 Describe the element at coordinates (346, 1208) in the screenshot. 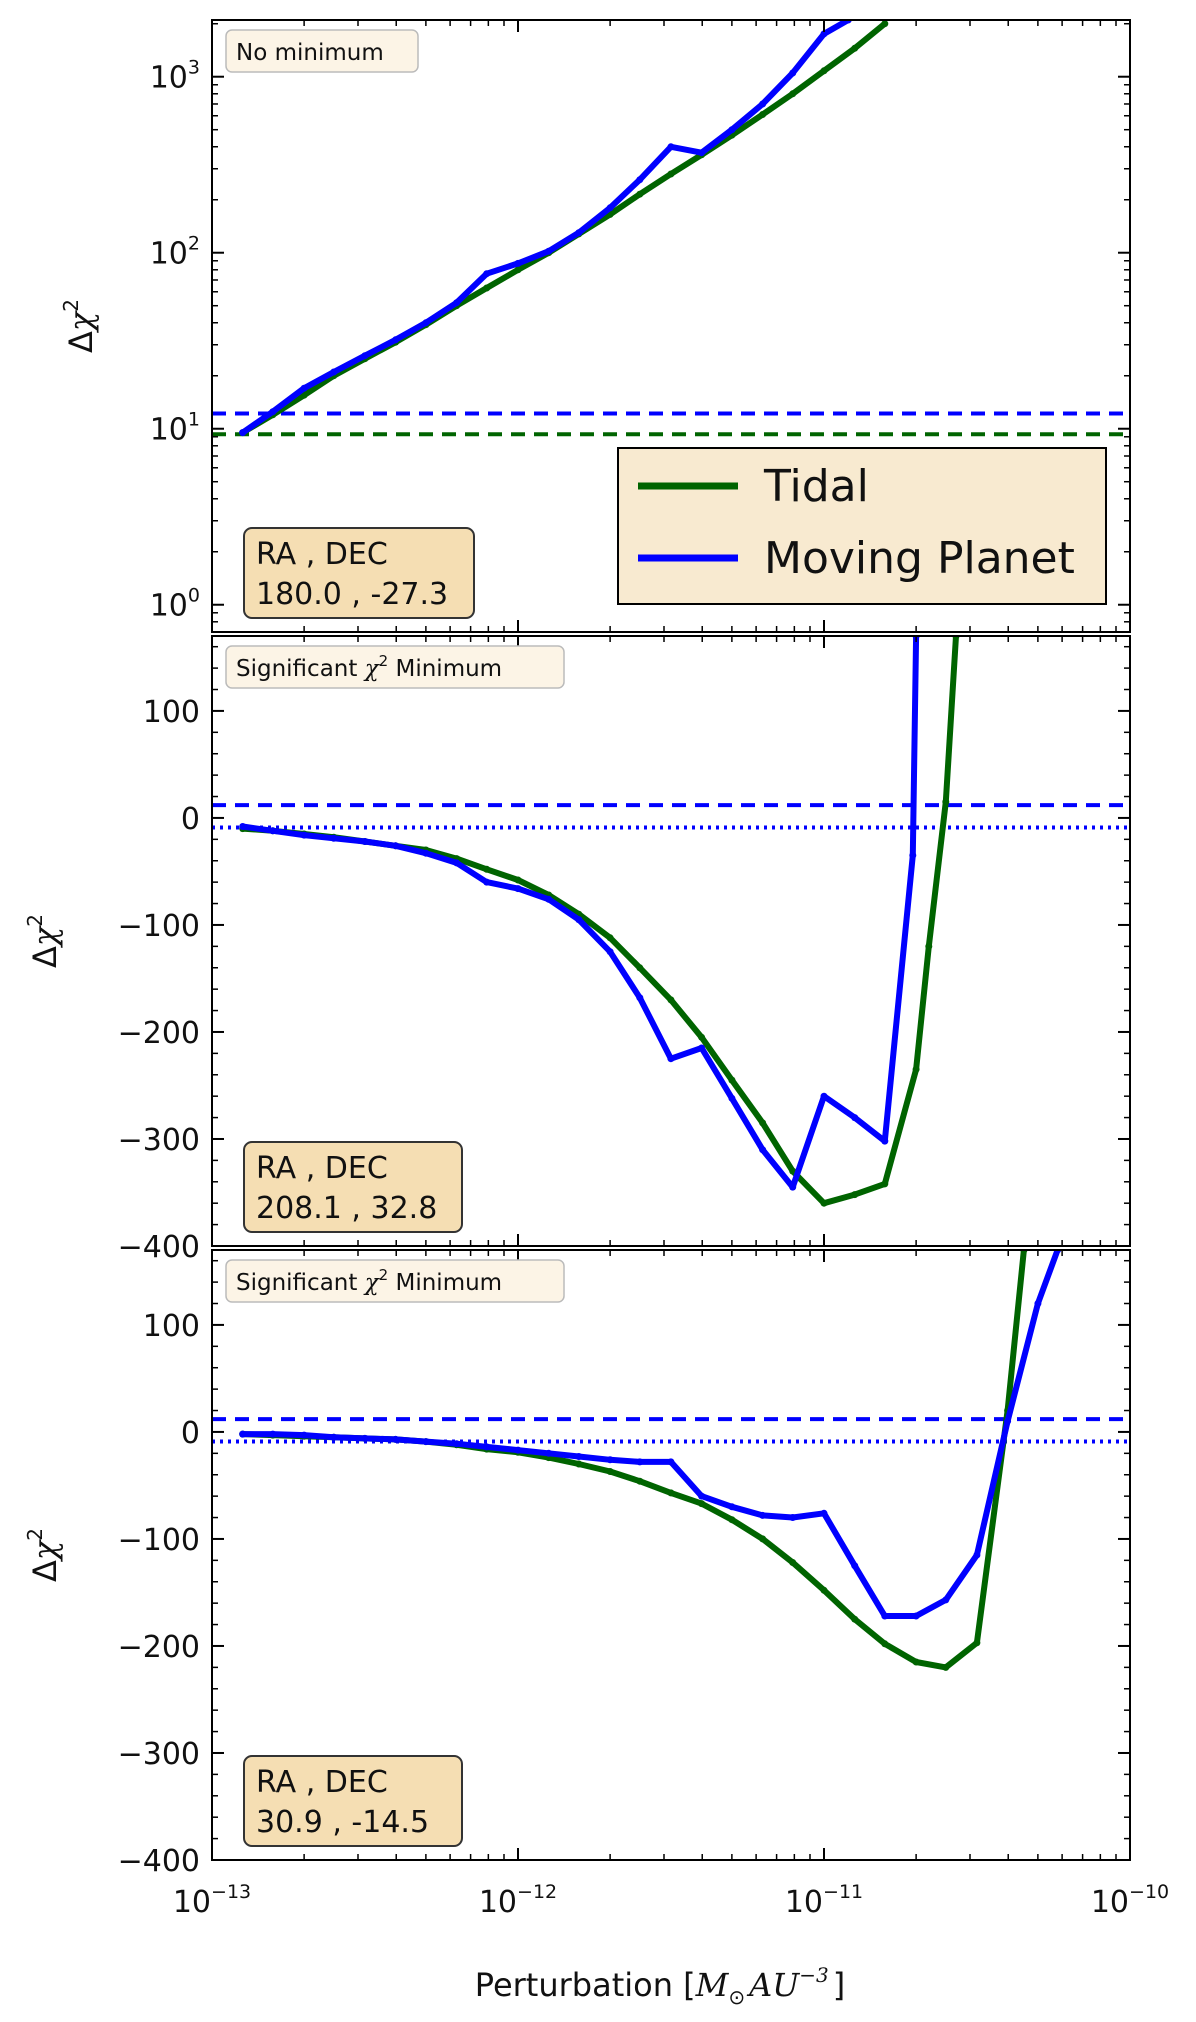

I see `coord-values: 208.1 , 32.8` at that location.